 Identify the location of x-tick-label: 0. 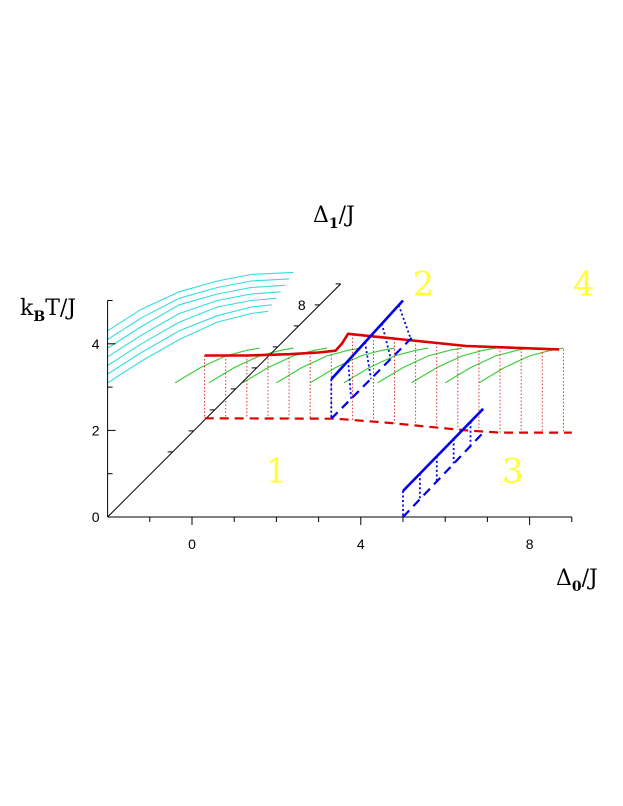
(192, 544).